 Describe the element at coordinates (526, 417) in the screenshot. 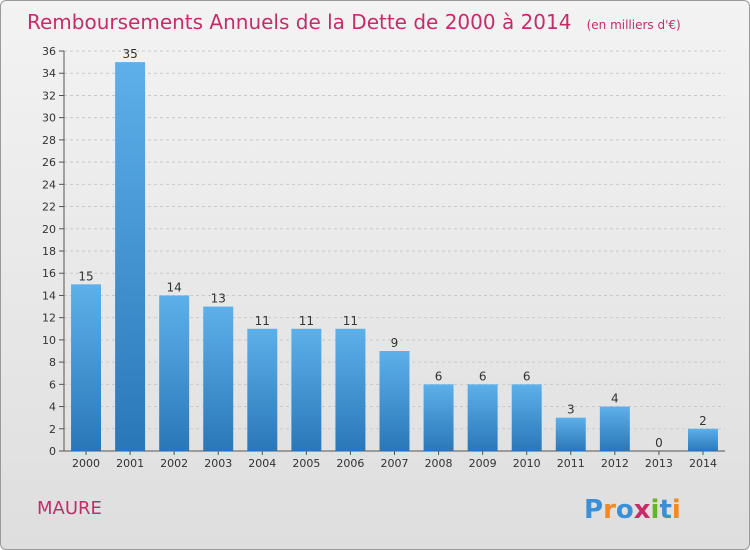

I see `bar-2010` at that location.